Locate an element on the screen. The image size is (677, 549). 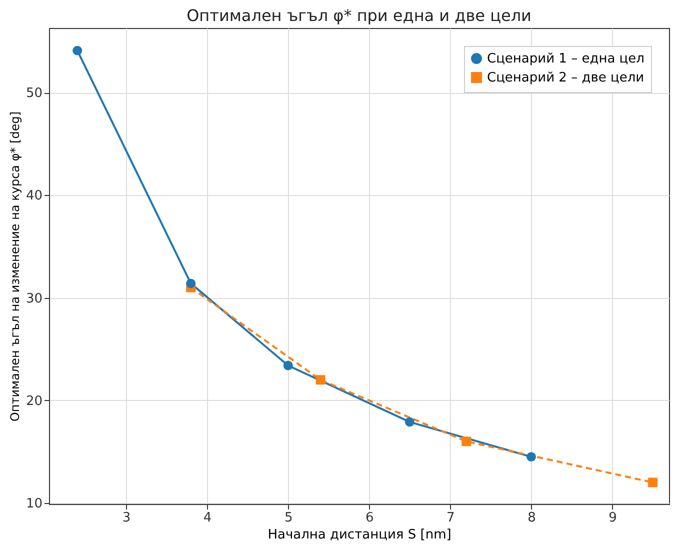
x-tick-label: 4 is located at coordinates (207, 518).